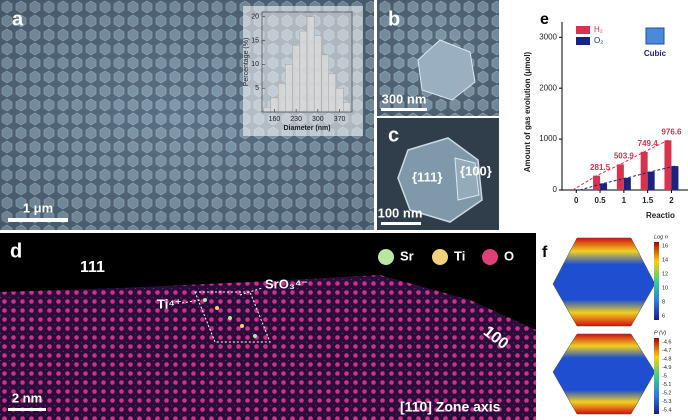  What do you see at coordinates (255, 17) in the screenshot?
I see `y-tick-label: 20` at bounding box center [255, 17].